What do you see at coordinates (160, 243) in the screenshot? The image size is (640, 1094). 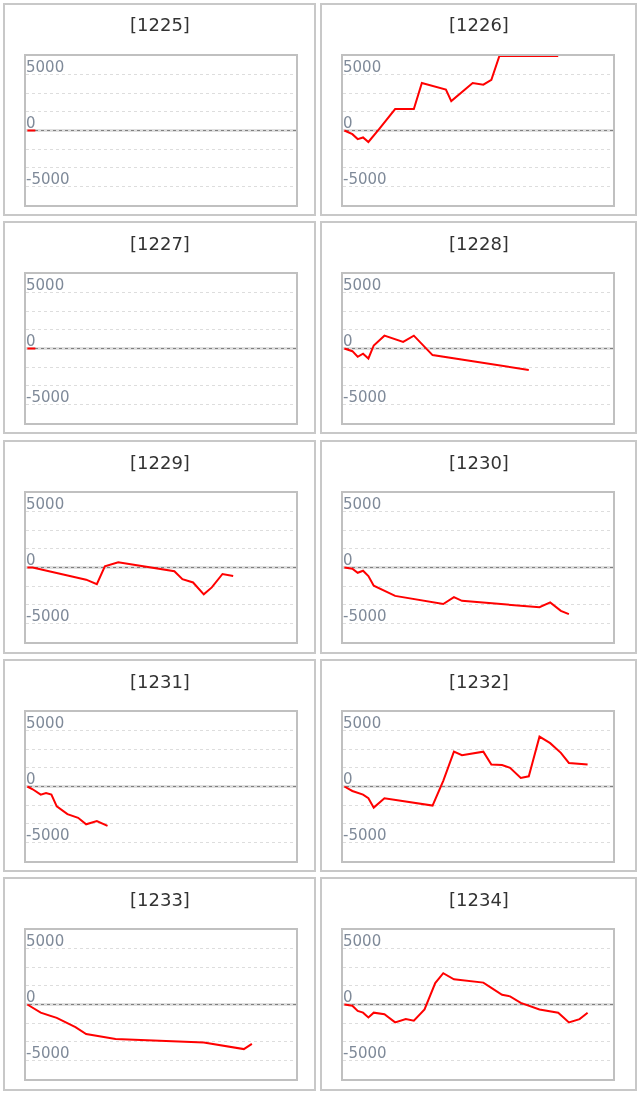 I see `chart-title: [1227]` at bounding box center [160, 243].